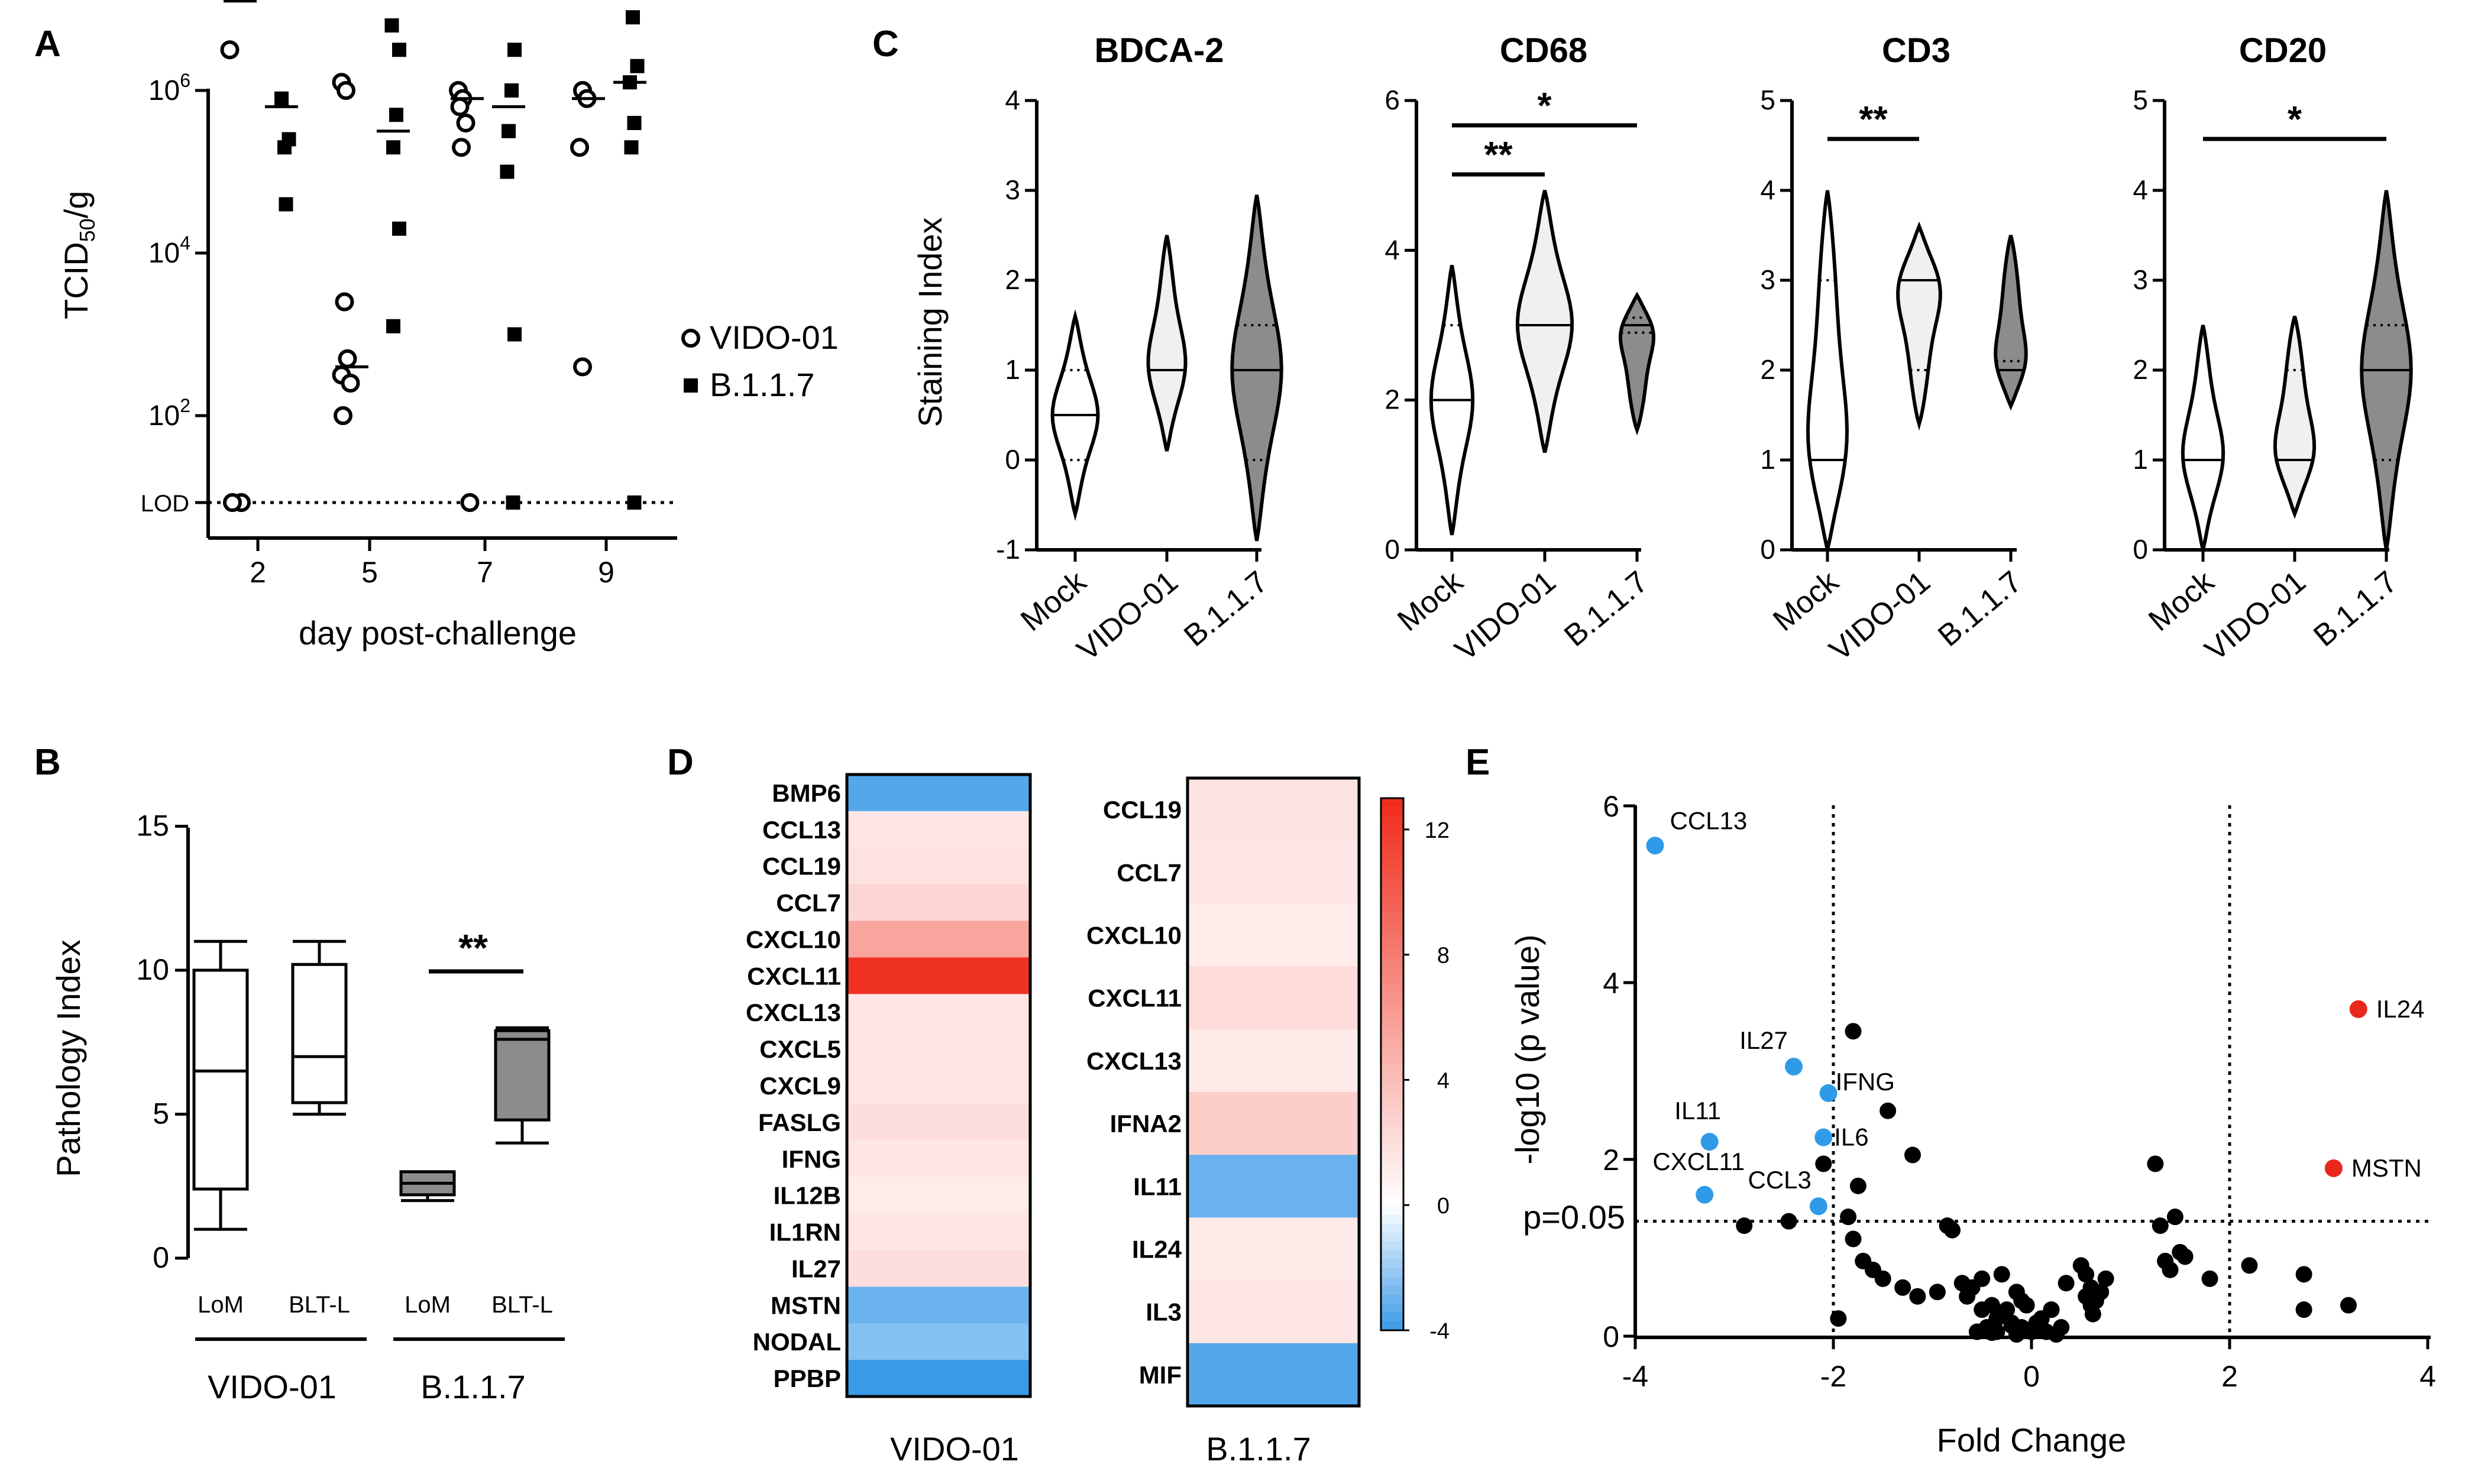 The image size is (2465, 1484). I want to click on panel-d-gene-label: IL12B, so click(807, 1196).